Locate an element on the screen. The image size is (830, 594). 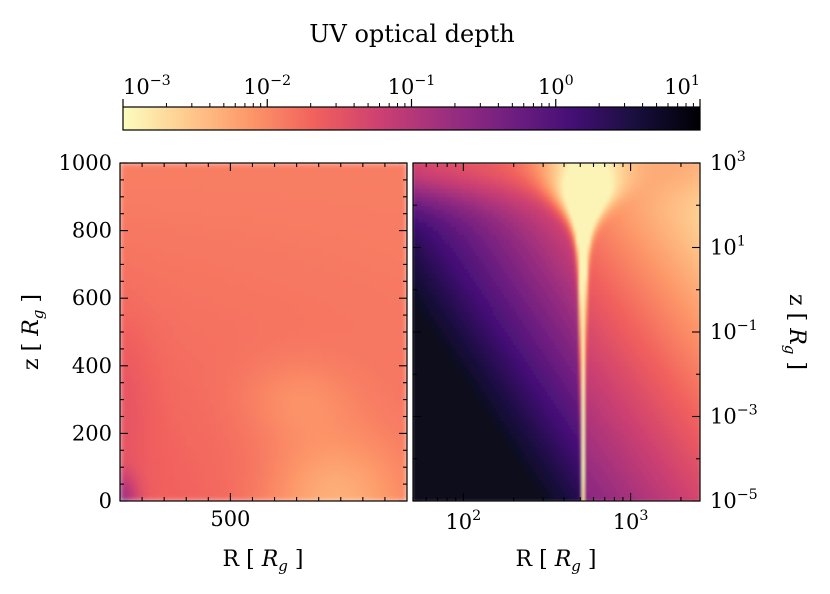
left-y-tick-label: 1000 is located at coordinates (85, 163).